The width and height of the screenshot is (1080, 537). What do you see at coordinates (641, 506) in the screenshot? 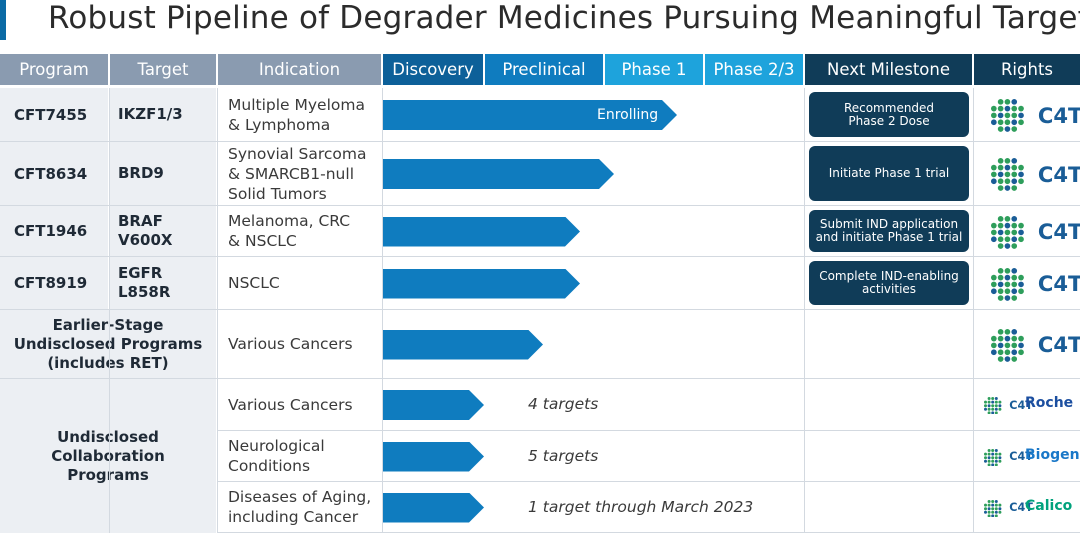
I see `collab-target-note: 1 target through March 2023` at bounding box center [641, 506].